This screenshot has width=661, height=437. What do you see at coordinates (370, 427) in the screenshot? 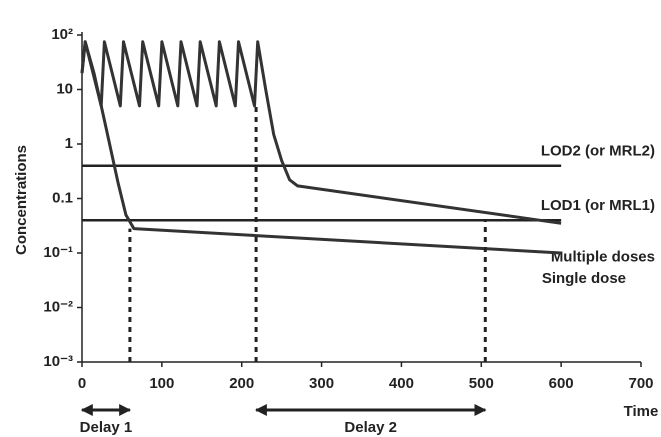
I see `delay-label: Delay 2` at bounding box center [370, 427].